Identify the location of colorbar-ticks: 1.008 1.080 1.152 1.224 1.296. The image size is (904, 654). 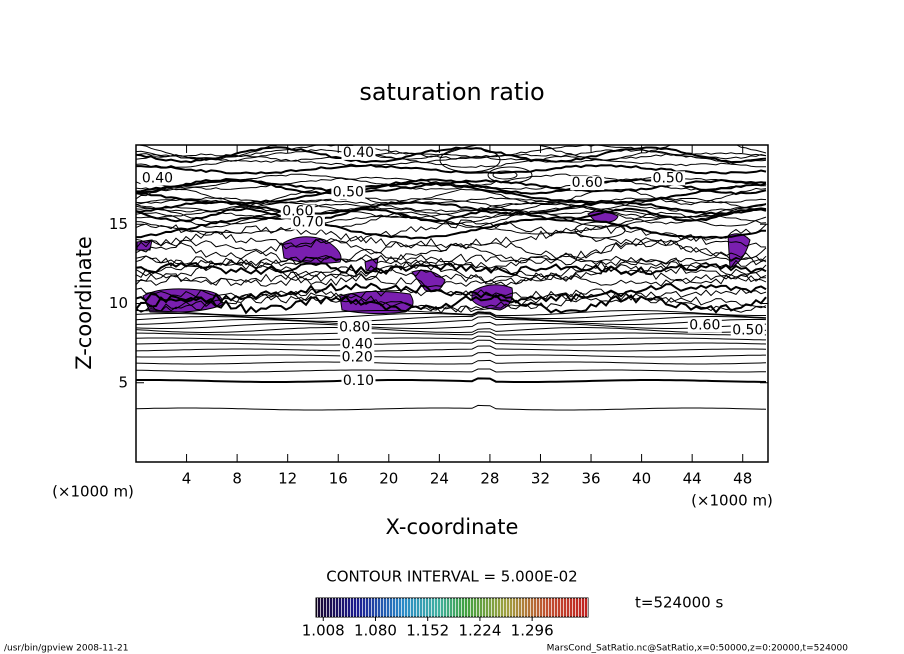
(428, 628).